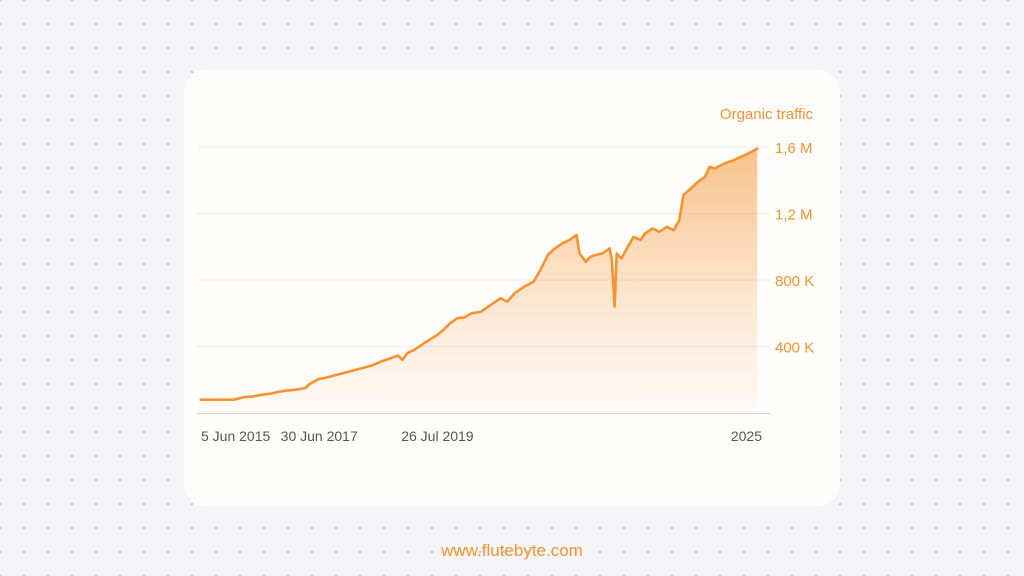  I want to click on x-tick-label: 5 Jun 2015, so click(235, 436).